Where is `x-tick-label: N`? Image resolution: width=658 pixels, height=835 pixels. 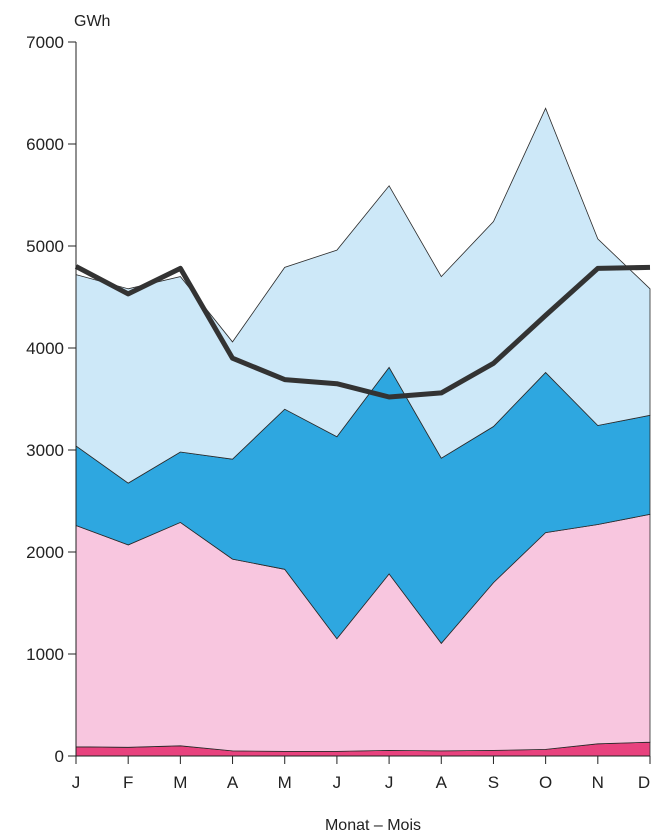 x-tick-label: N is located at coordinates (598, 782).